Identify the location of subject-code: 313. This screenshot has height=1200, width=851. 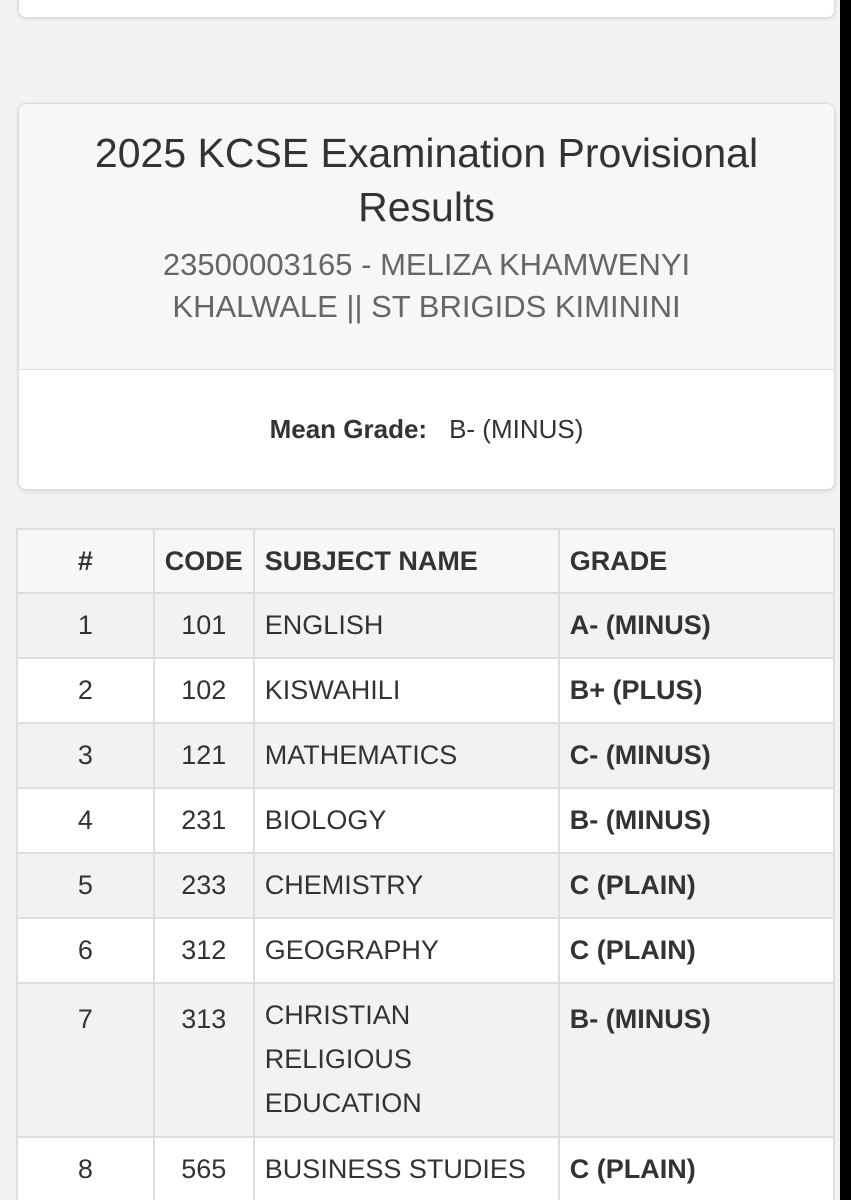
(203, 1060).